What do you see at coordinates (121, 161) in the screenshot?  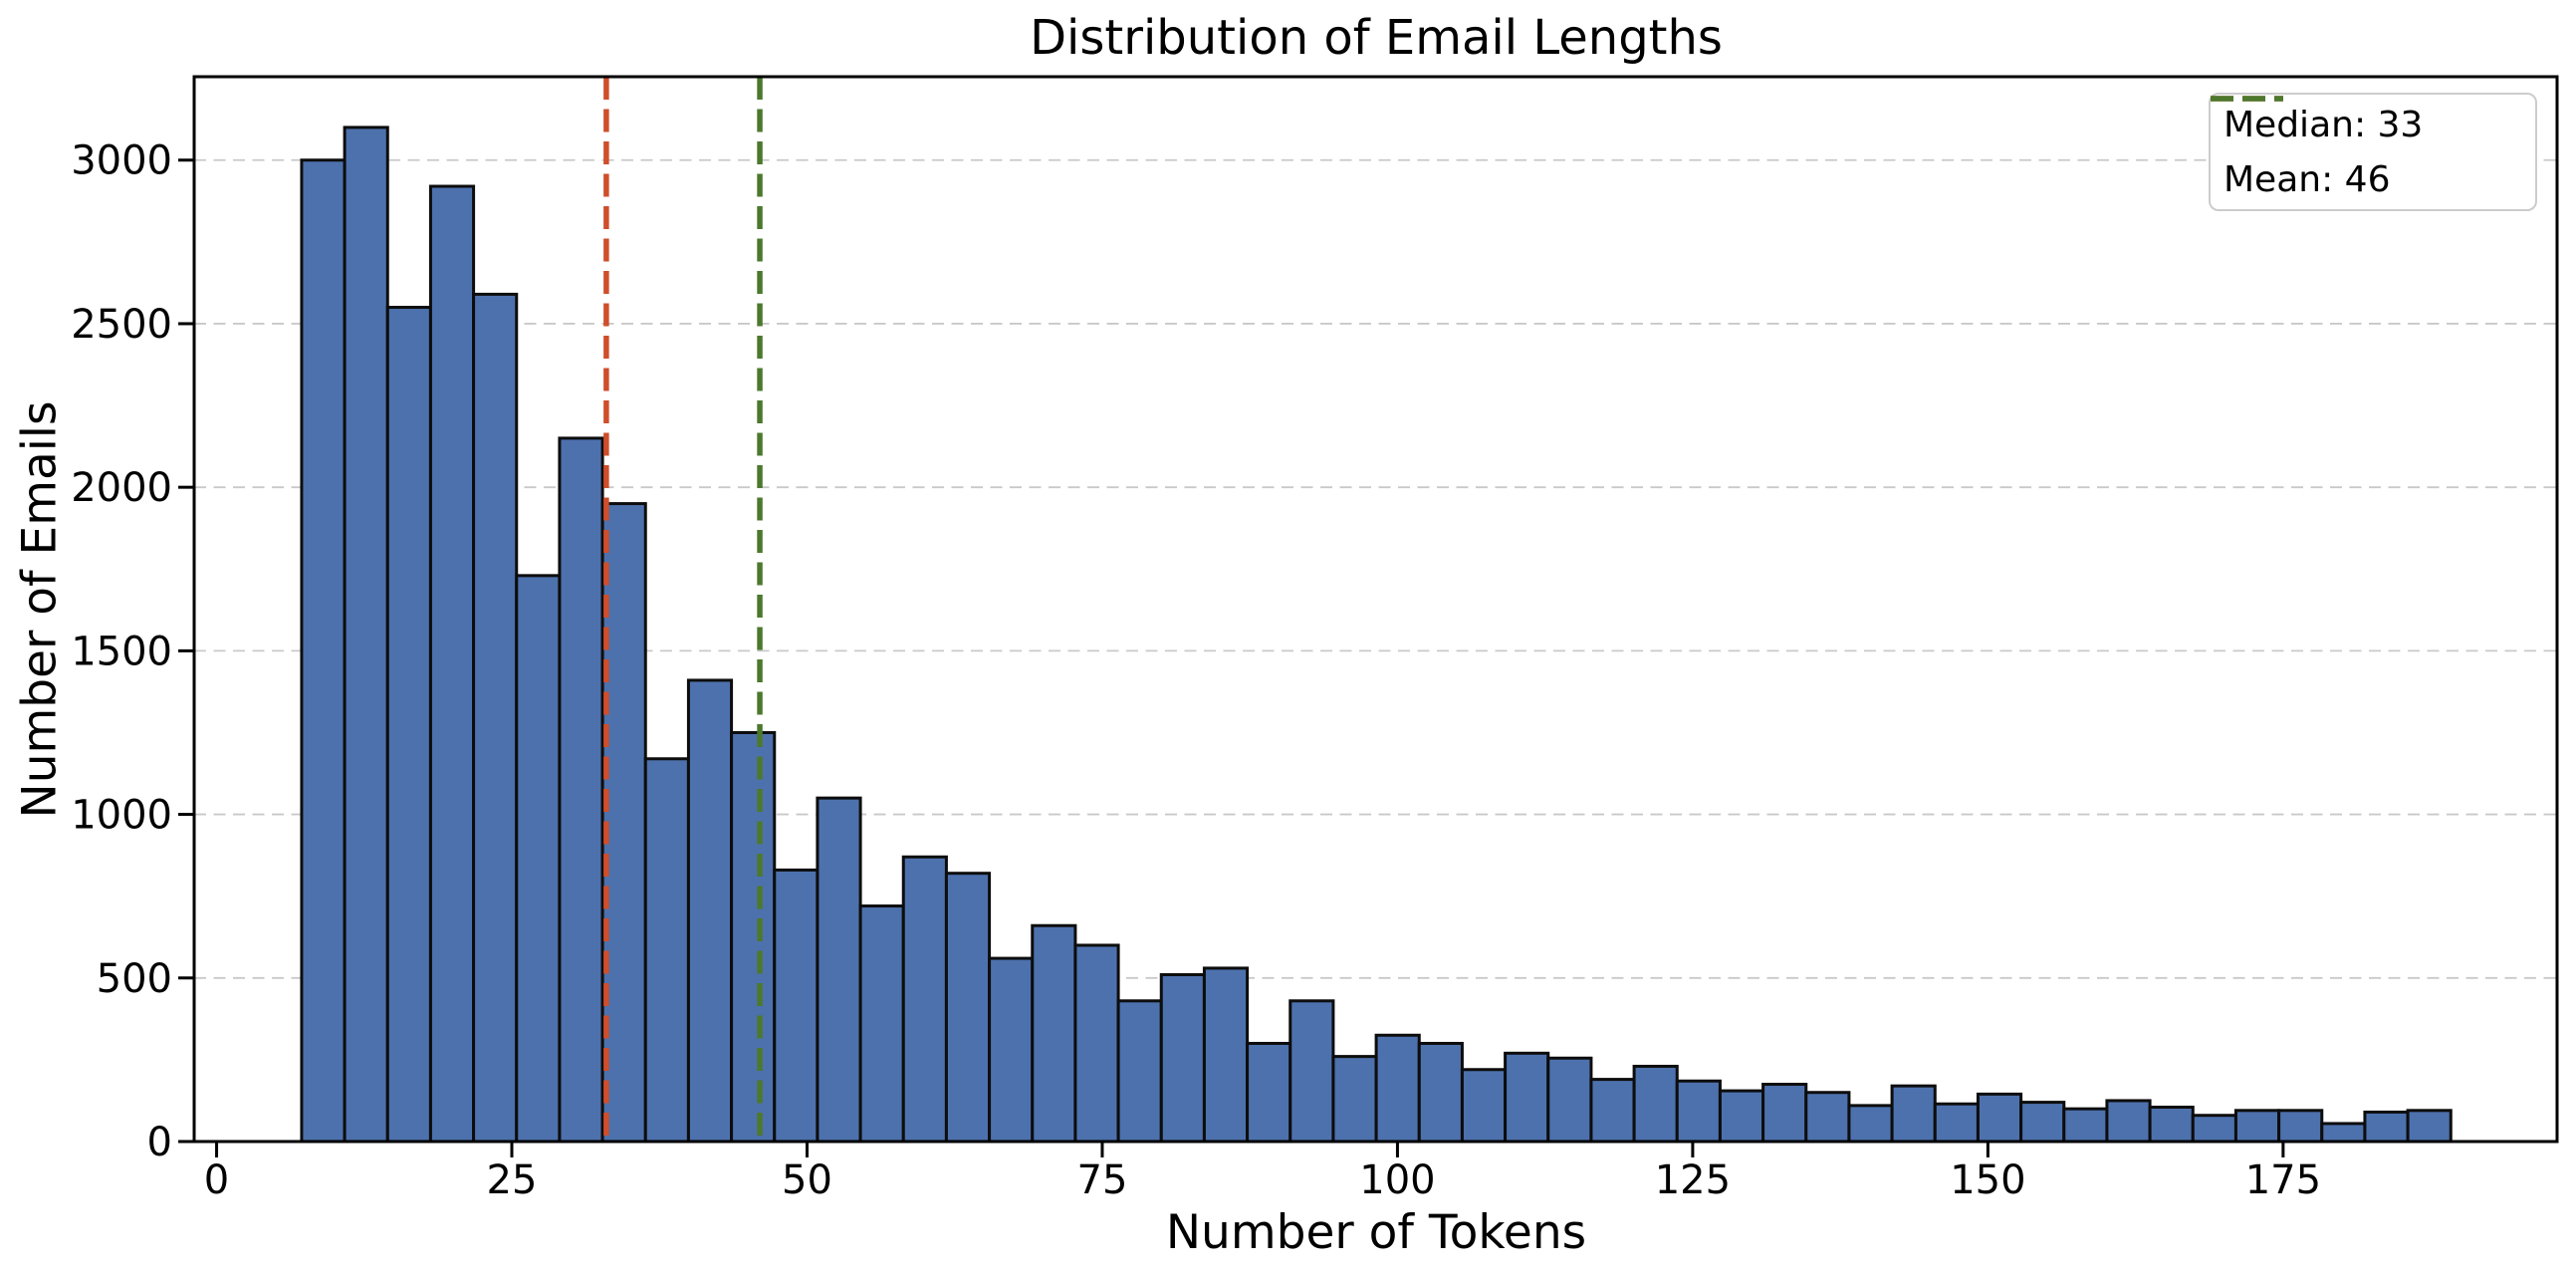 I see `y-tick-label: 3000` at bounding box center [121, 161].